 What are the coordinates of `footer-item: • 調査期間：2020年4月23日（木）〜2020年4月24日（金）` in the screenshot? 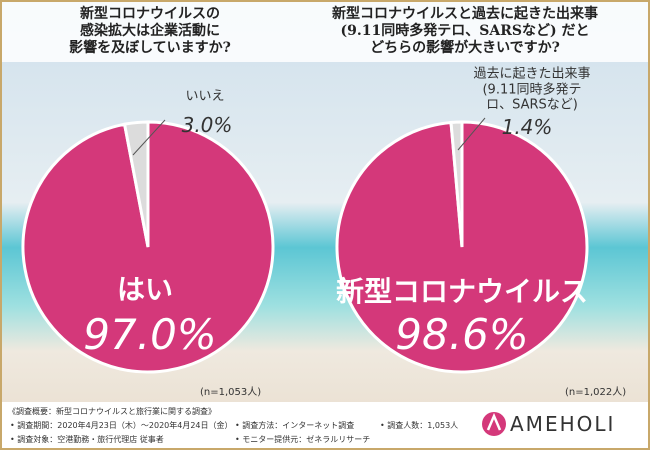 It's located at (121, 425).